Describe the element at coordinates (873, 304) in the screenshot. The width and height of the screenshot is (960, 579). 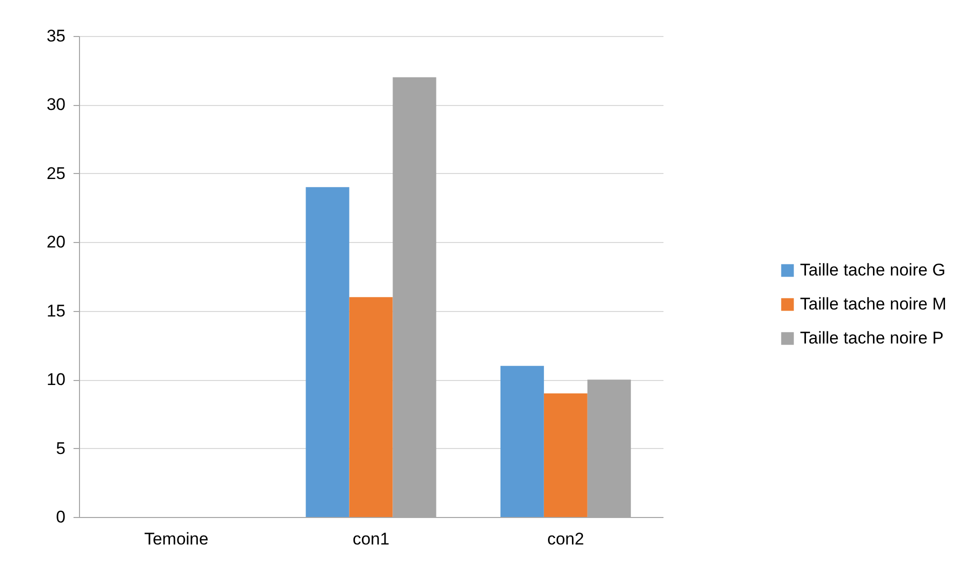
I see `legend-label: Taille tache noire M` at that location.